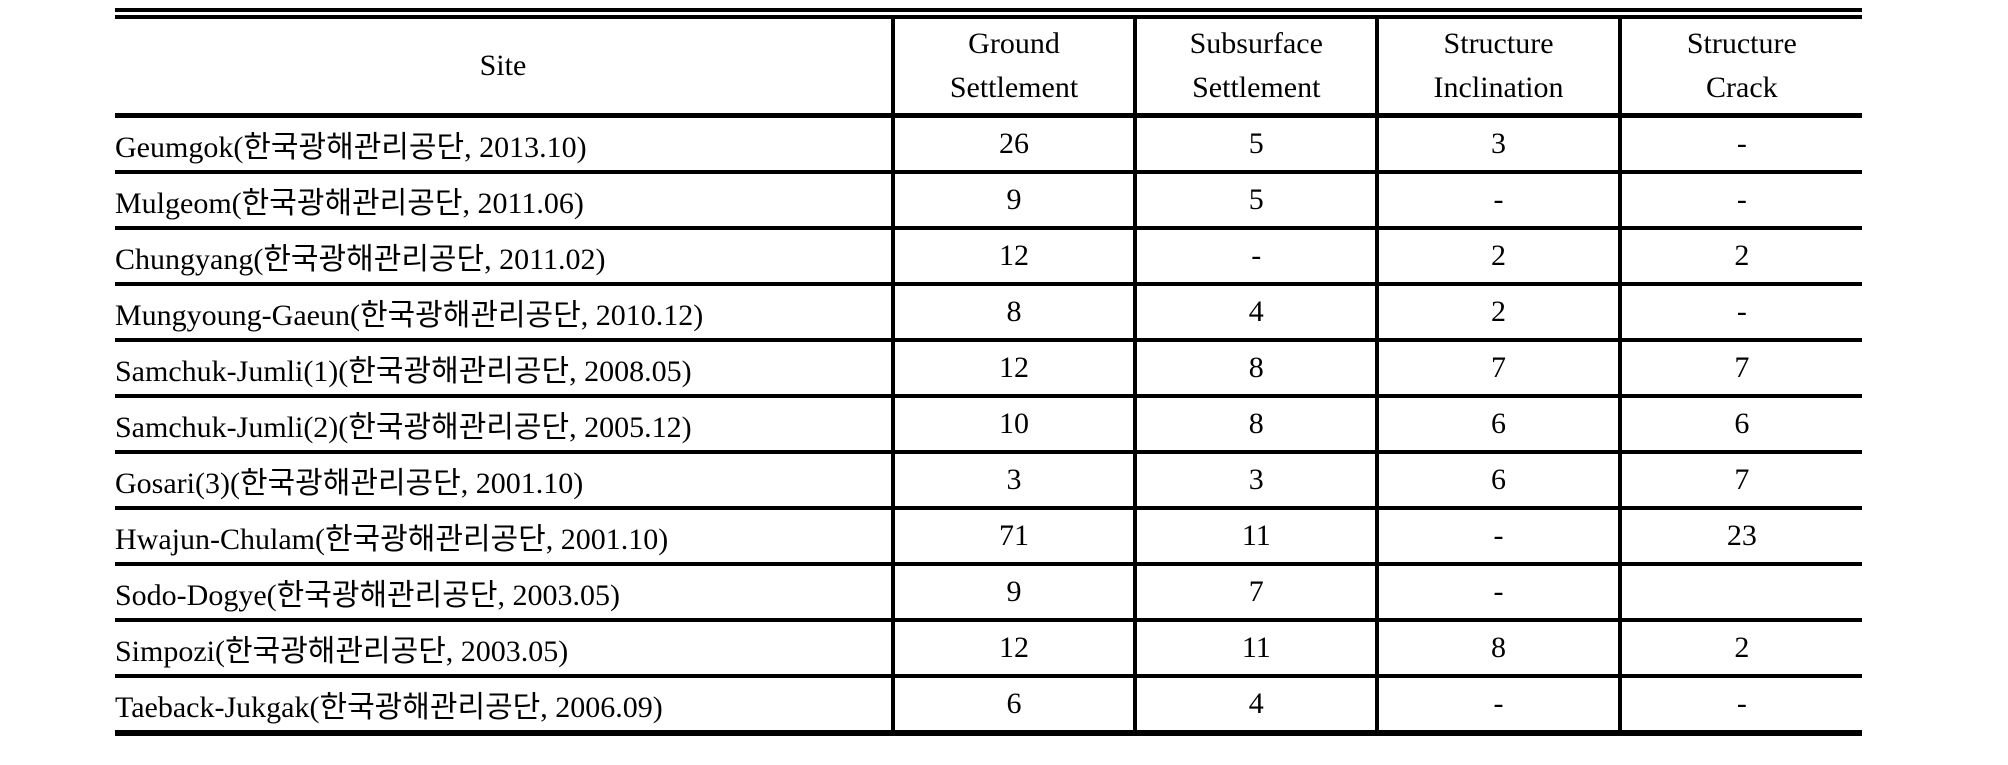 This screenshot has height=765, width=2008. I want to click on table-row: Chungyang(한국광해관리공단, 2011.02) 12 - 2 2, so click(988, 257).